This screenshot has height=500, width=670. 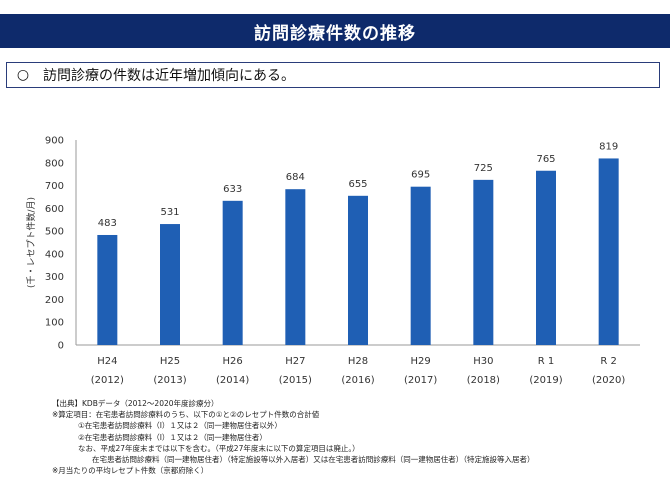 What do you see at coordinates (54, 163) in the screenshot?
I see `y-tick-label: 800` at bounding box center [54, 163].